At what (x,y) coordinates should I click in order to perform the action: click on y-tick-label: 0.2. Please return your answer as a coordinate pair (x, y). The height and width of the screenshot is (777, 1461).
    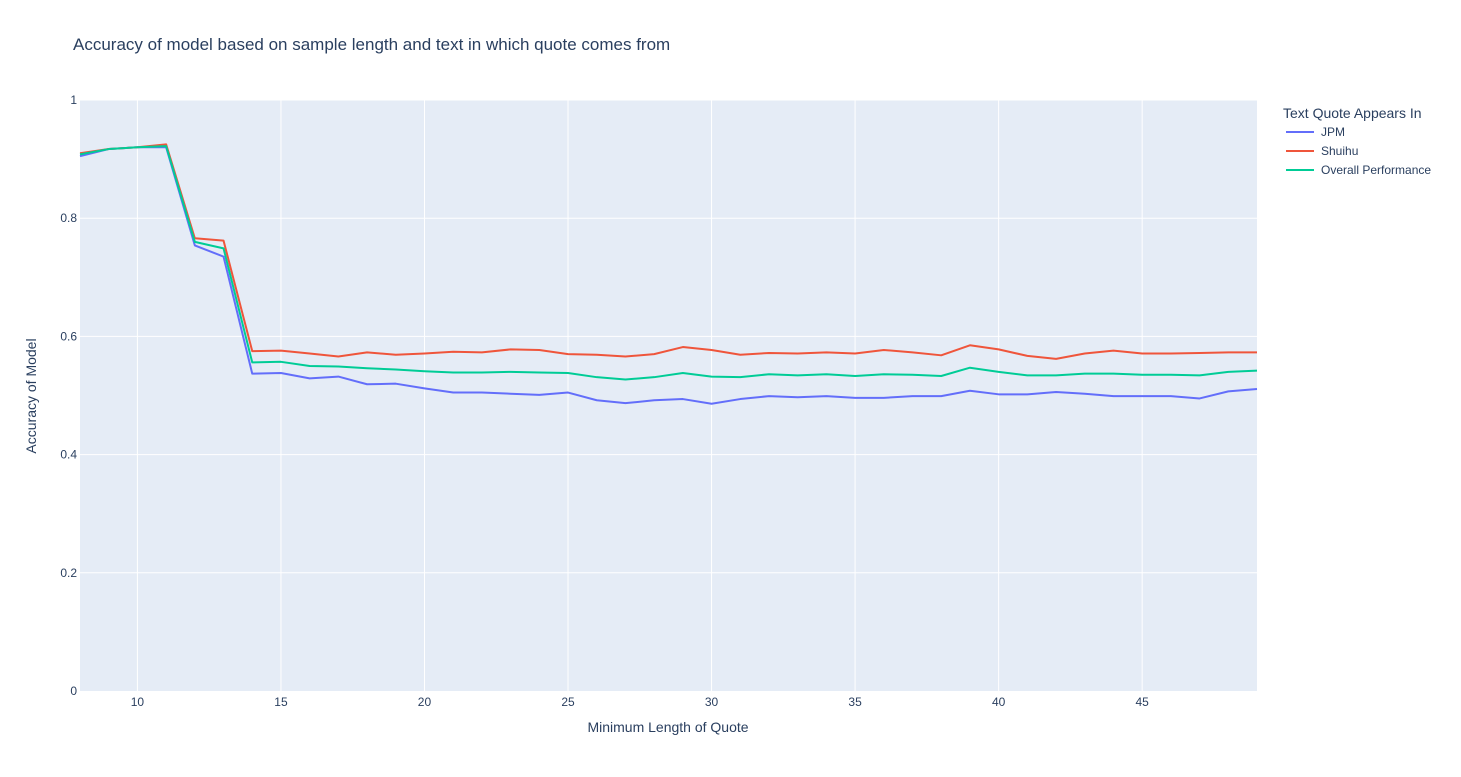
    Looking at the image, I should click on (68, 573).